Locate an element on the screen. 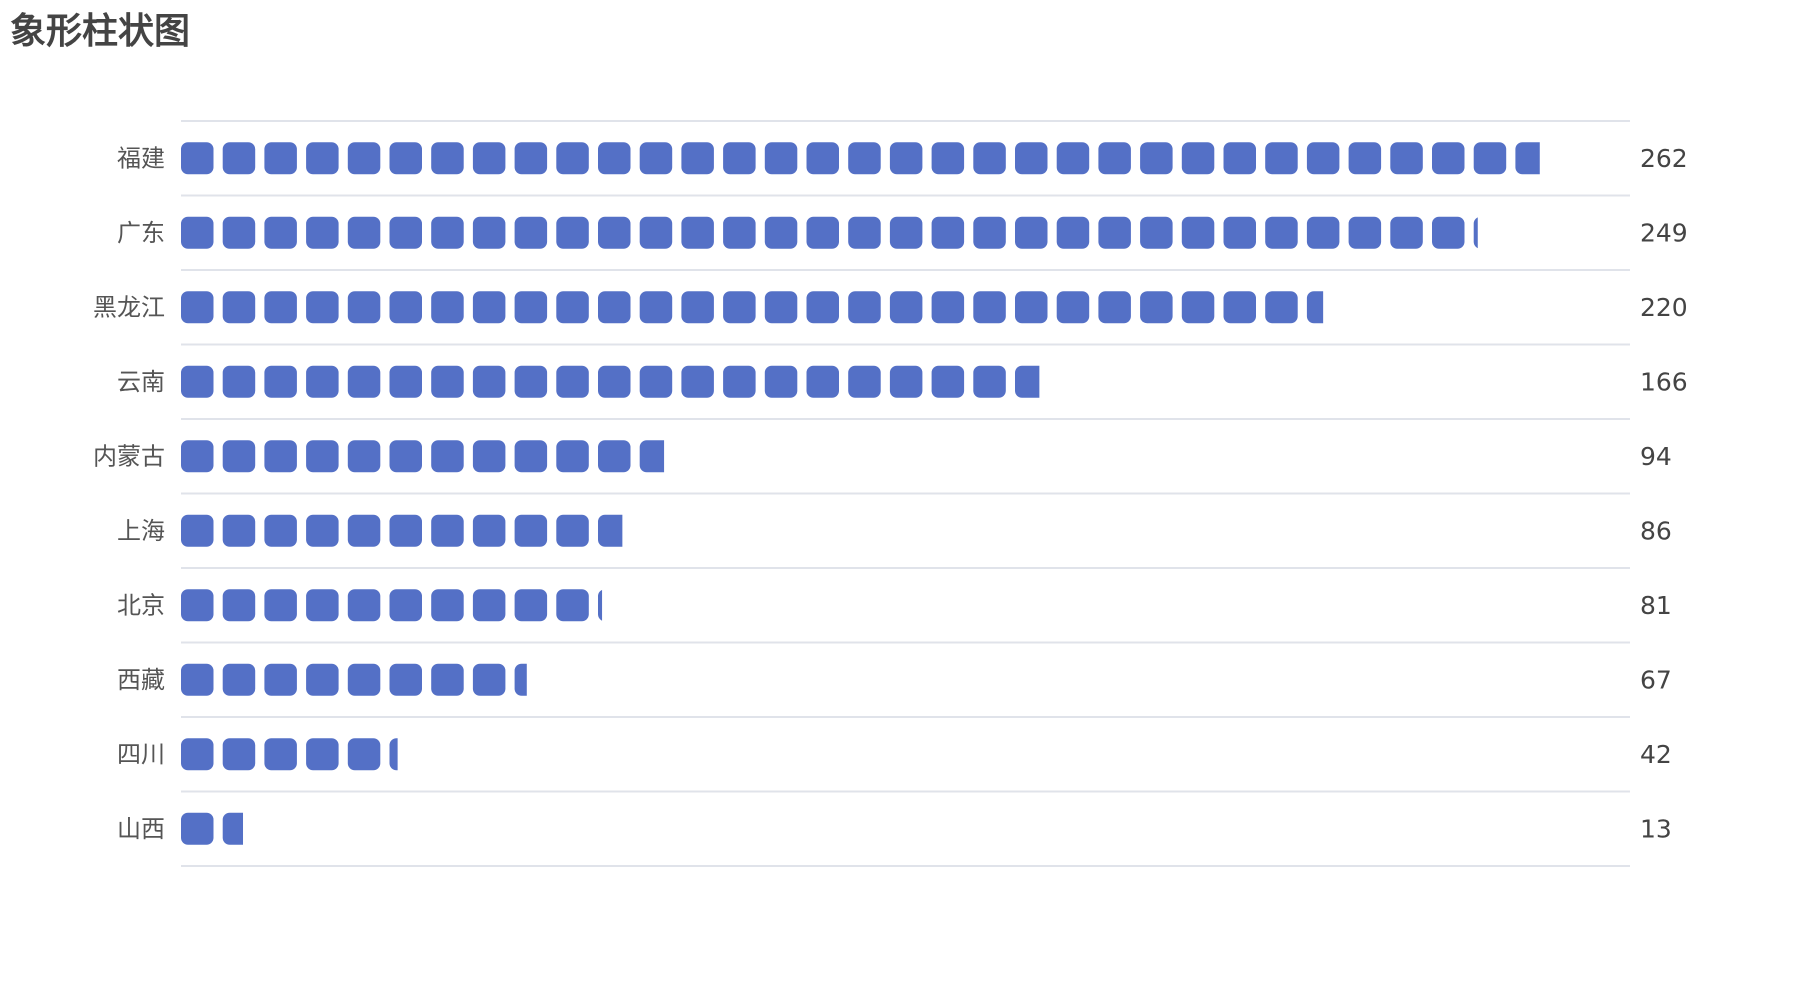 The height and width of the screenshot is (1000, 1800). value-label: 42 is located at coordinates (1656, 754).